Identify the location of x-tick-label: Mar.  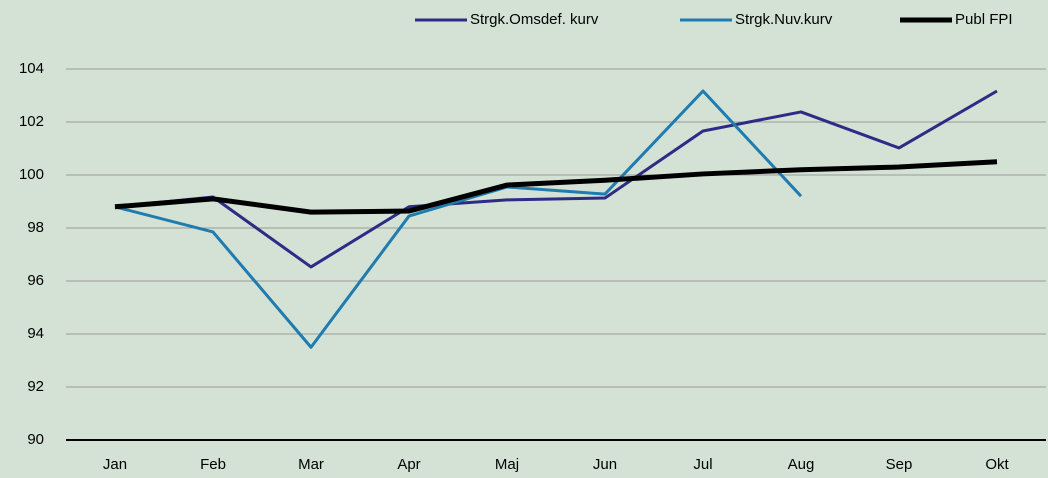
(311, 464).